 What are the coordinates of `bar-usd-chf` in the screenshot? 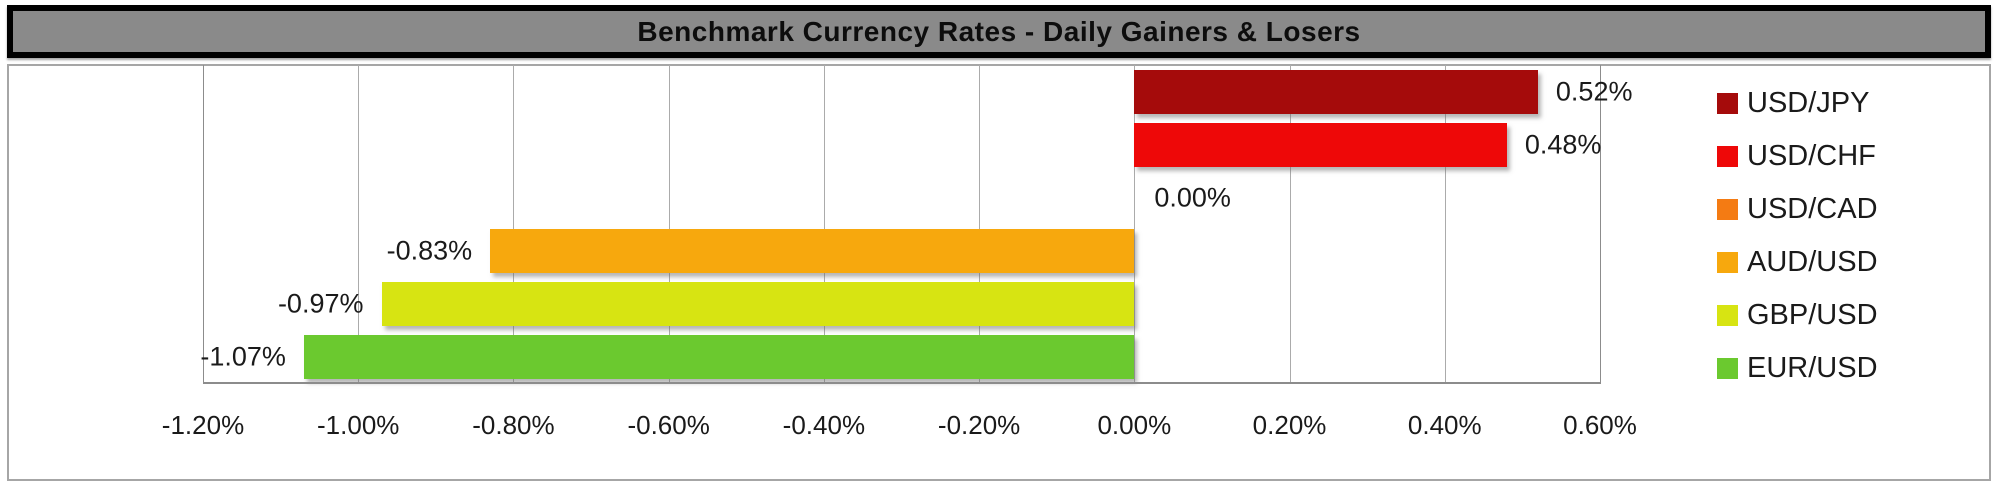 It's located at (1320, 144).